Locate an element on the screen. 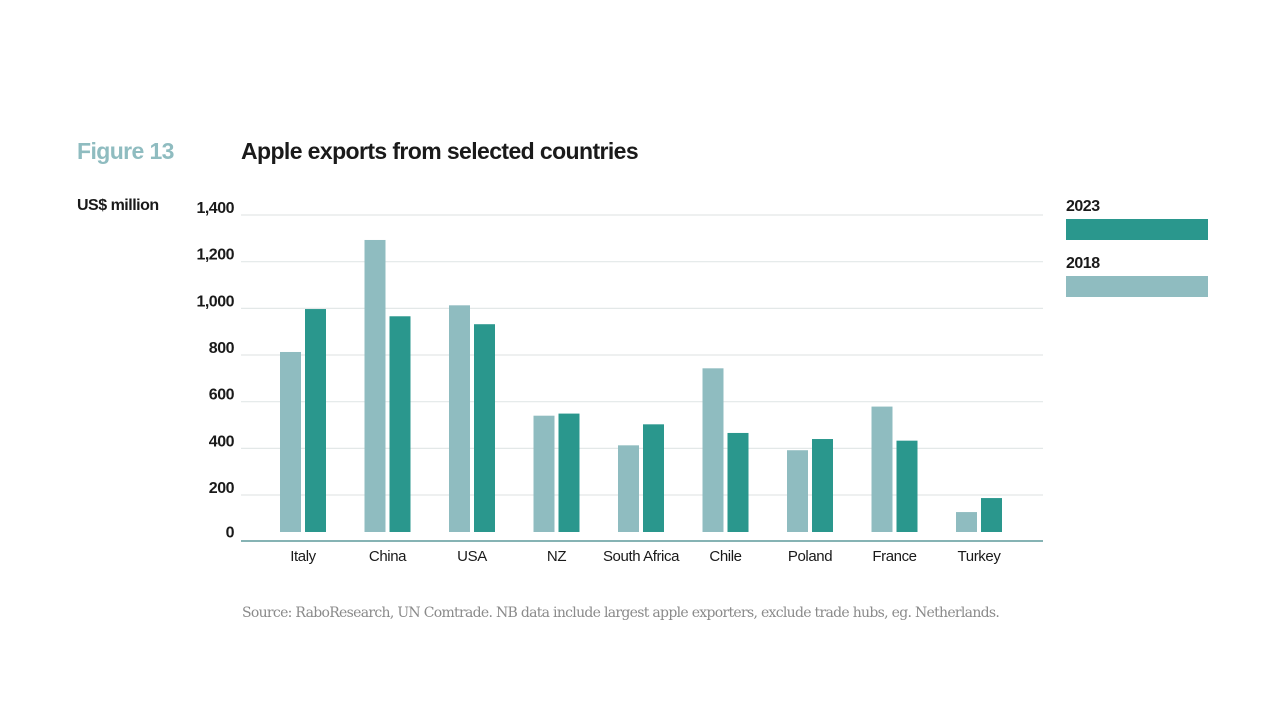  x-tick-label: Turkey is located at coordinates (980, 556).